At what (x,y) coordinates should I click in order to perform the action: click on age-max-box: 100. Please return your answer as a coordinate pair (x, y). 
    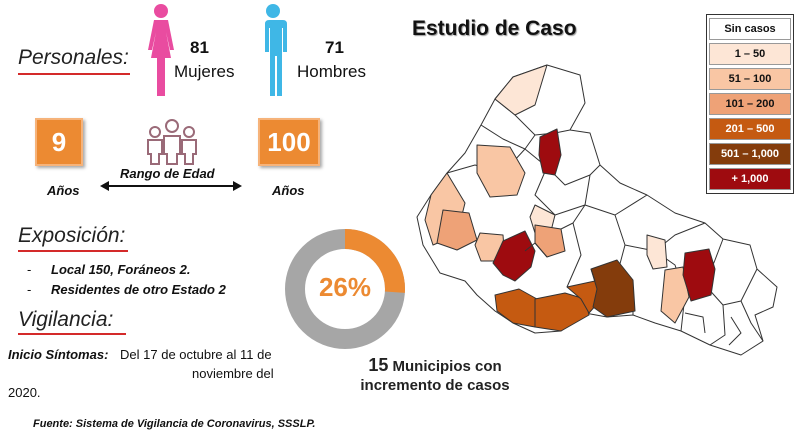
    Looking at the image, I should click on (289, 142).